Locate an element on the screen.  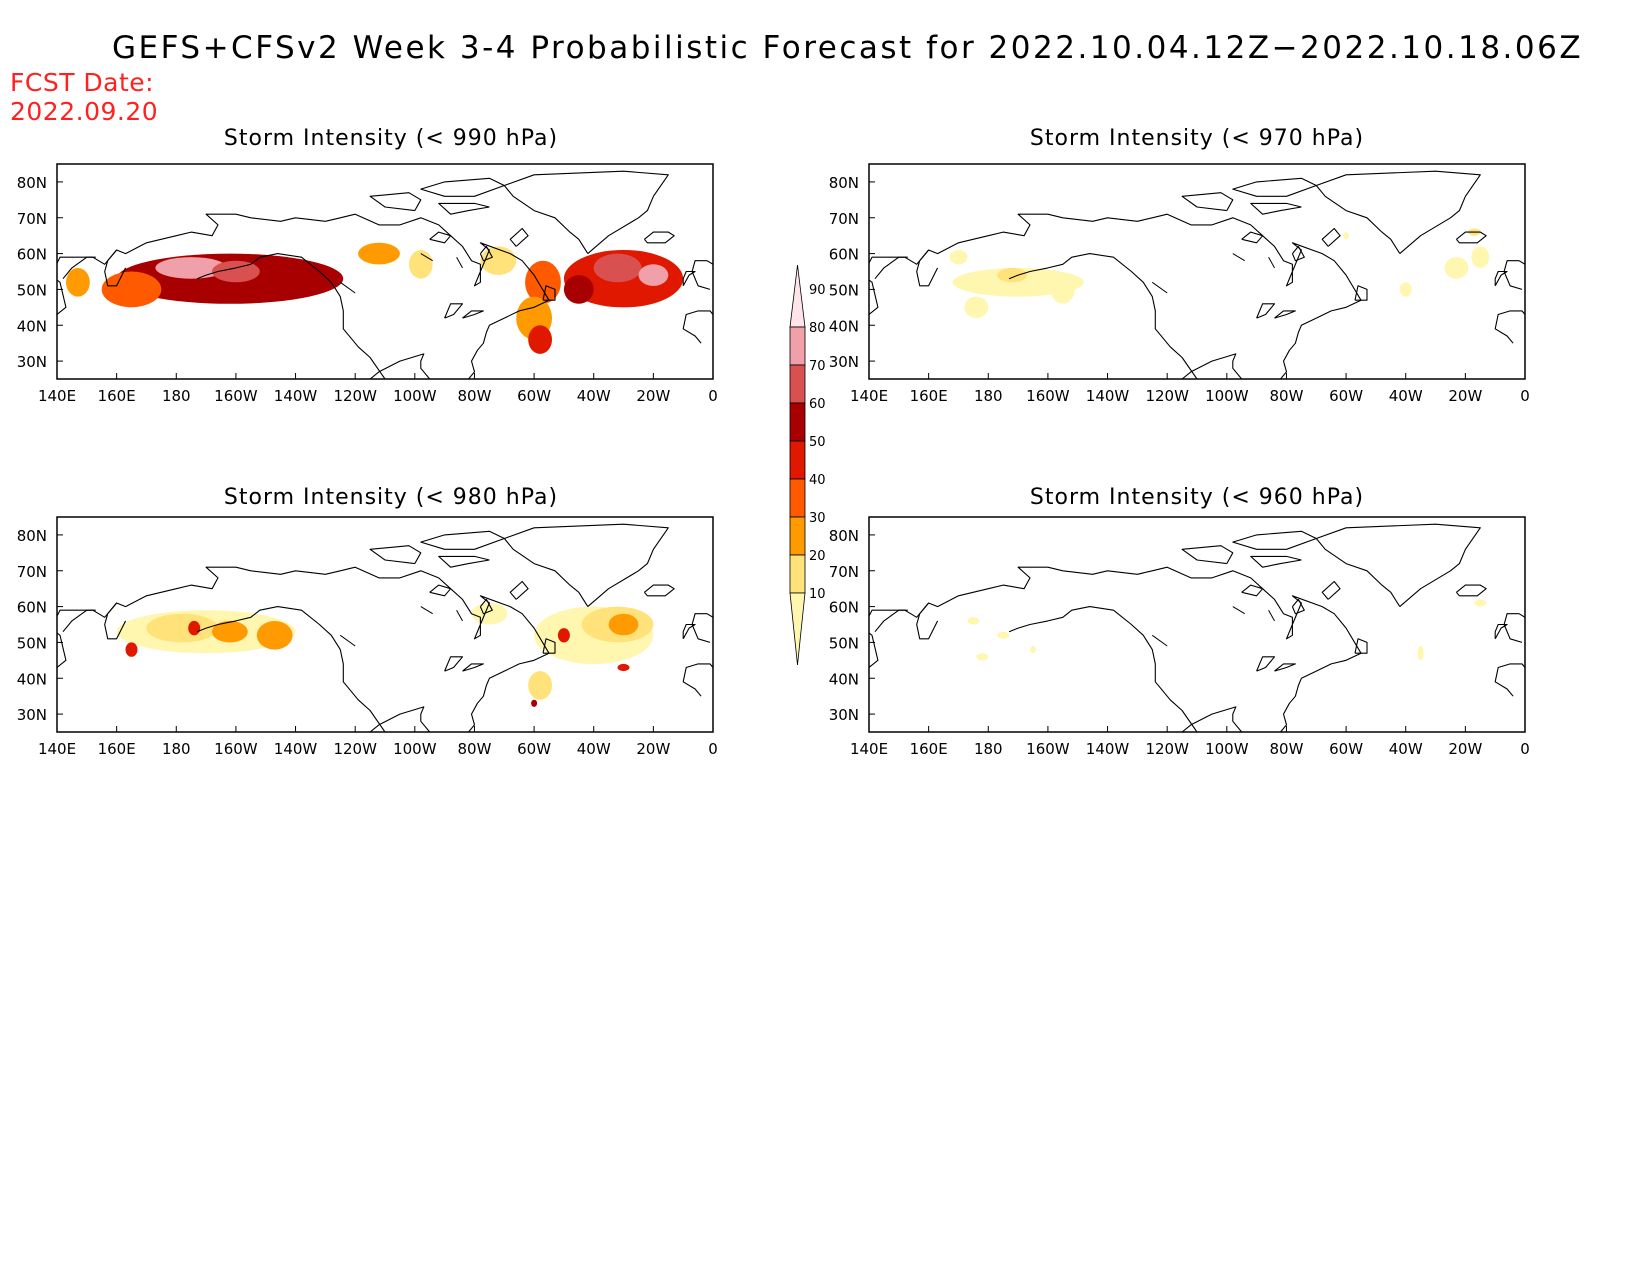
panel-title-990: Storm Intensity (< 990 hPa) is located at coordinates (391, 138).